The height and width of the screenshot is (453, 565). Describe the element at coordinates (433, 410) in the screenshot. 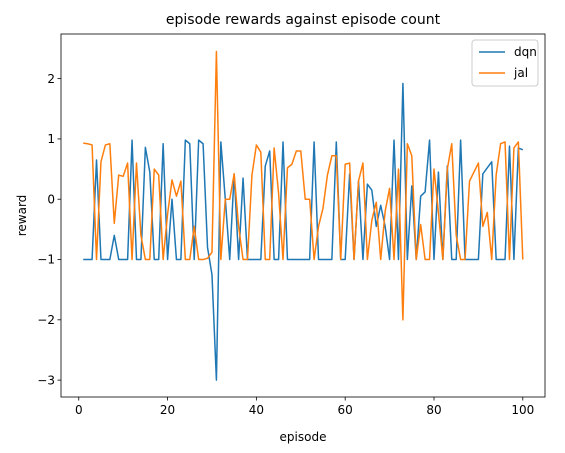

I see `x-tick-label: 80` at that location.